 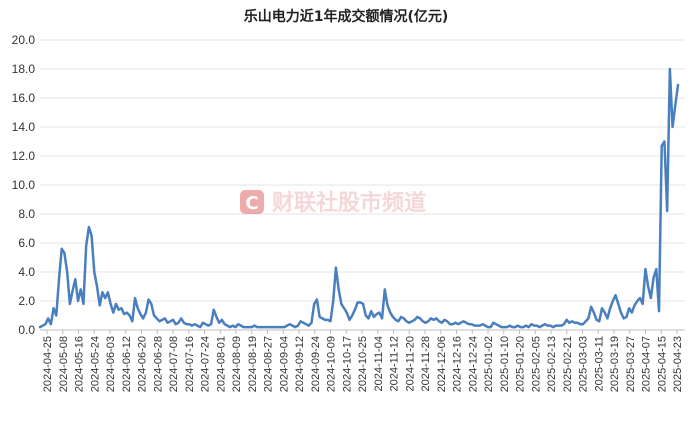 I want to click on y-tick-label: 12.0, so click(x=24, y=156).